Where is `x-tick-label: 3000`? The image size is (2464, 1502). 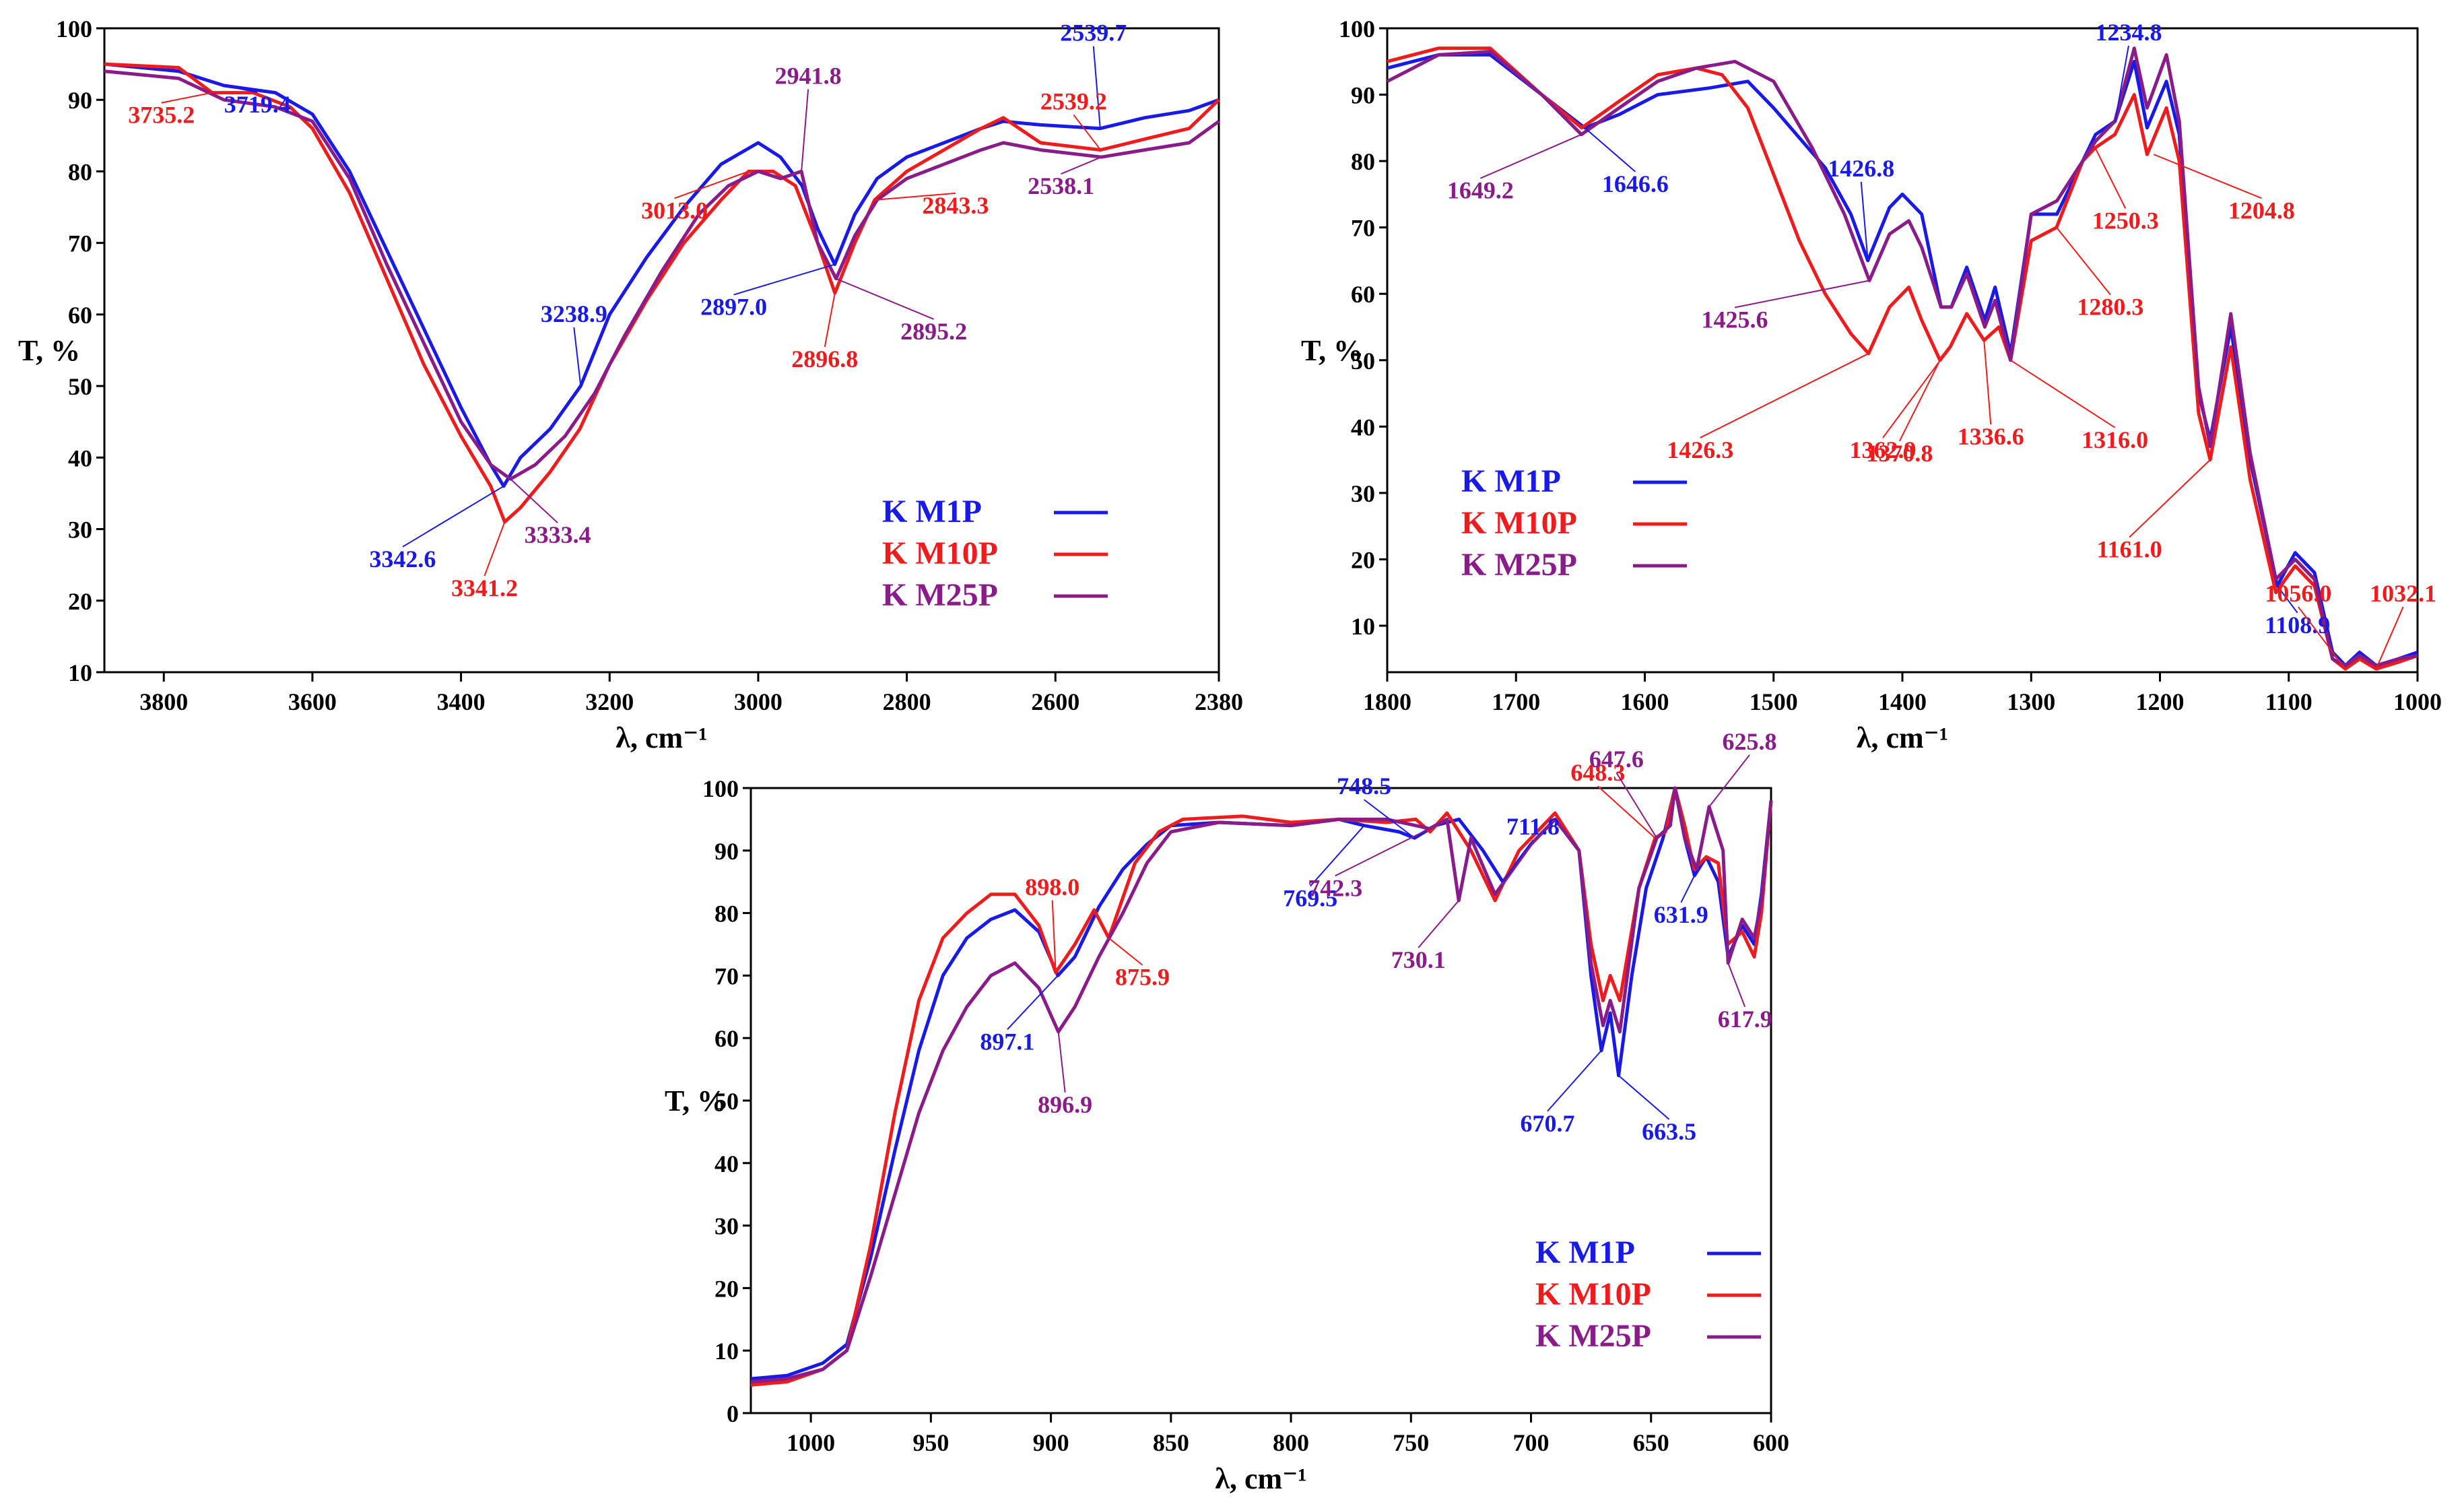 x-tick-label: 3000 is located at coordinates (758, 702).